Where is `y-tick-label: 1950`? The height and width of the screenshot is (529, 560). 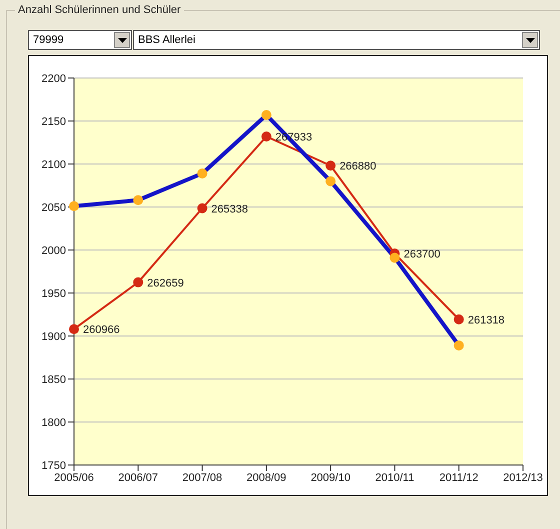 y-tick-label: 1950 is located at coordinates (54, 294).